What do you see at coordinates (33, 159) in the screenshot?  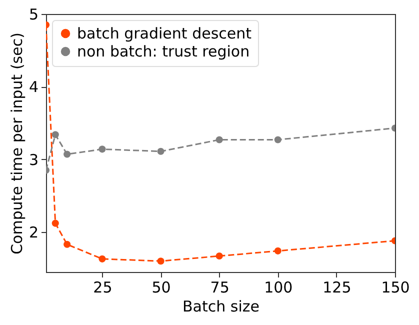 I see `y-tick-label: 3` at bounding box center [33, 159].